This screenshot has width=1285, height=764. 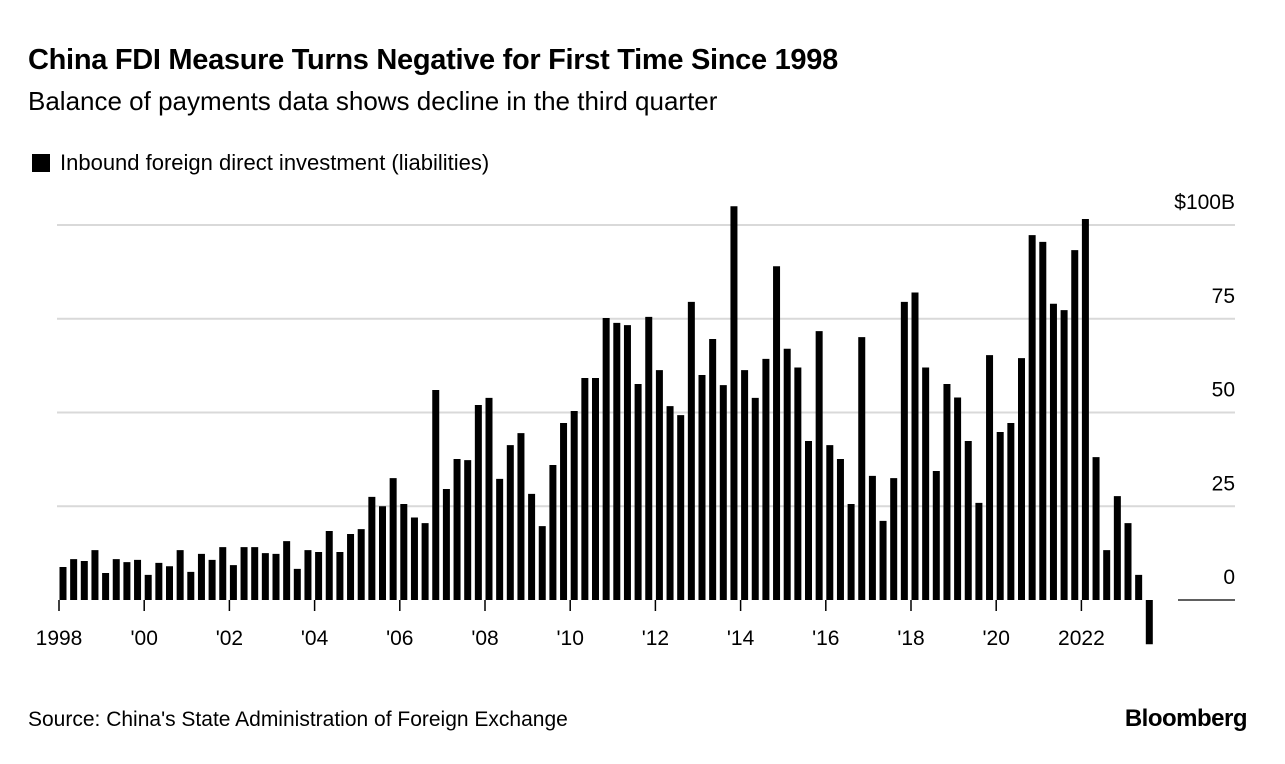 I want to click on x-tick-label: 2022, so click(x=1081, y=638).